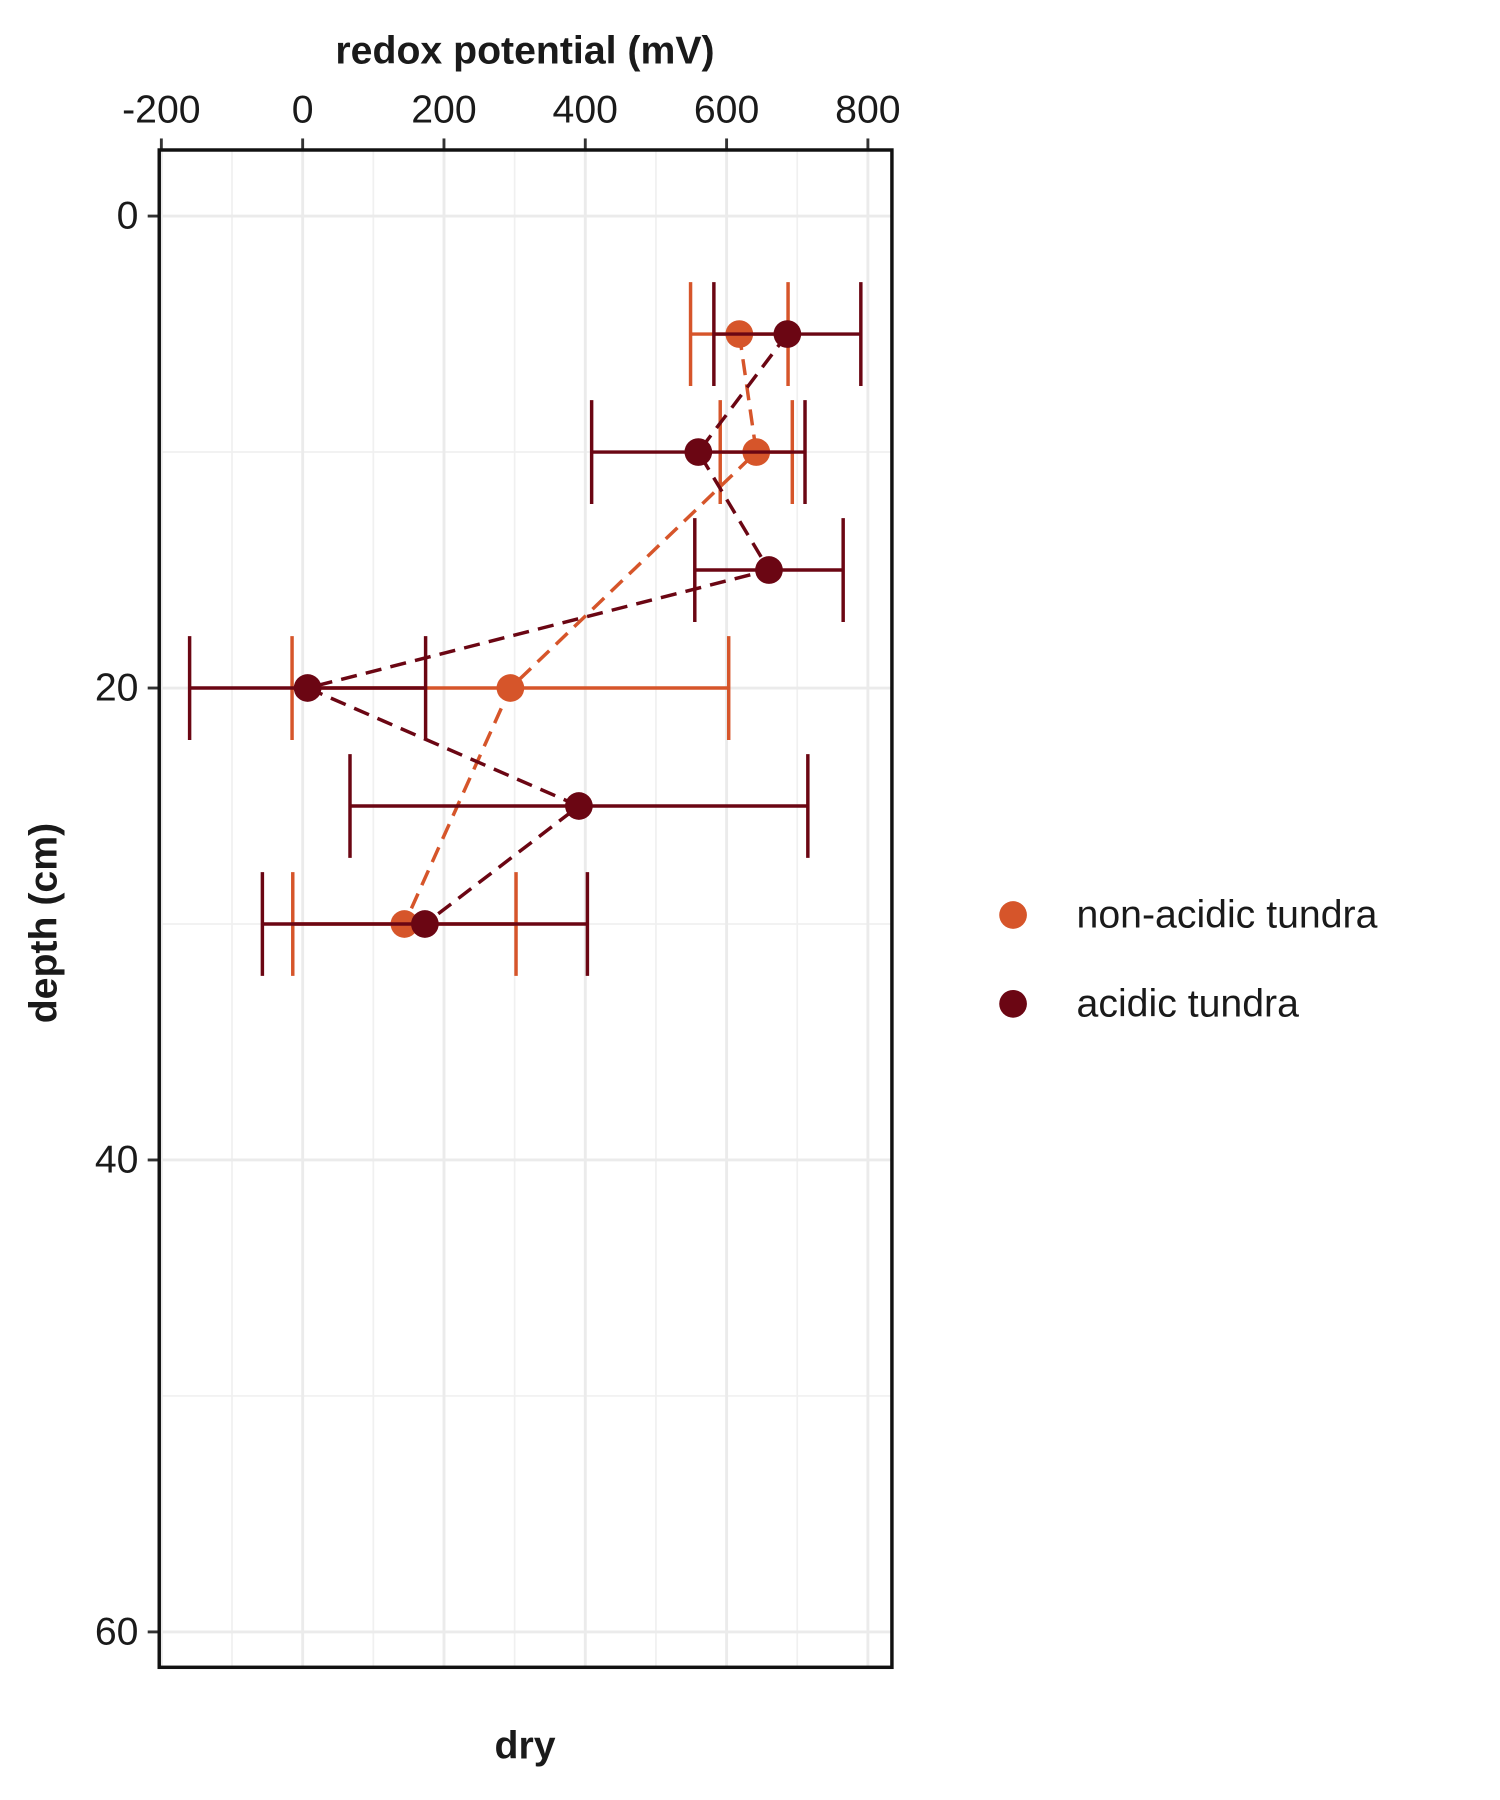 Image resolution: width=1500 pixels, height=1800 pixels. Describe the element at coordinates (128, 216) in the screenshot. I see `y-tick-label: 0` at that location.